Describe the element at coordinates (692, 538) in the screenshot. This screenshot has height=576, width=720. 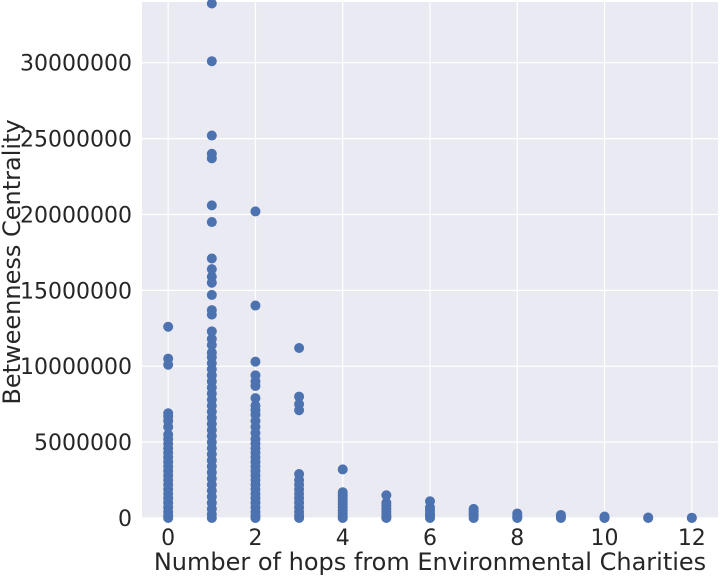
I see `x-tick-label: 12` at that location.